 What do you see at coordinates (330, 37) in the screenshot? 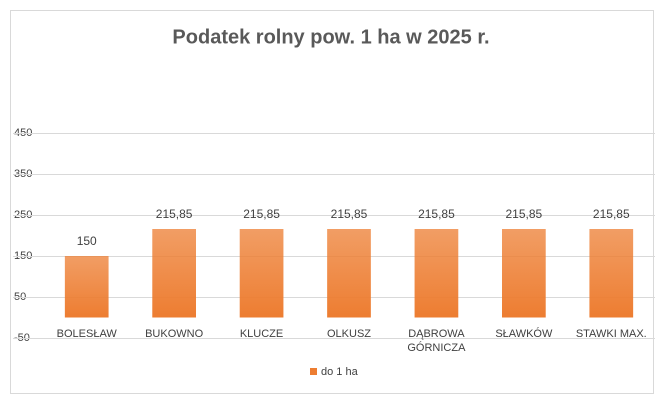
I see `chart-title: Podatek rolny pow. 1 ha w 2025 r.` at bounding box center [330, 37].